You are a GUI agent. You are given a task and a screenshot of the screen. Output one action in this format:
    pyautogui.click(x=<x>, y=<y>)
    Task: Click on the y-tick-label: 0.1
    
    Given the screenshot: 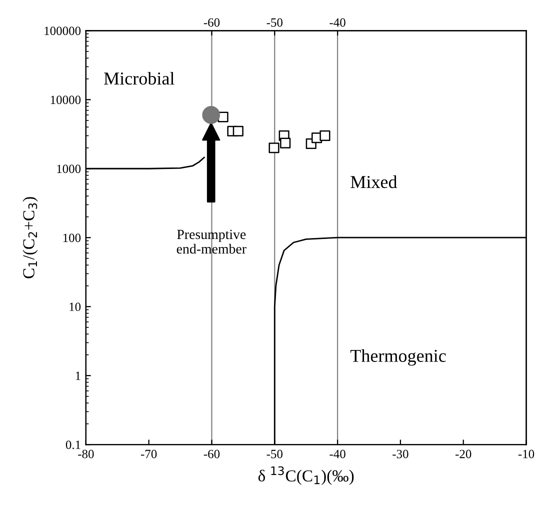 What is the action you would take?
    pyautogui.click(x=73, y=445)
    